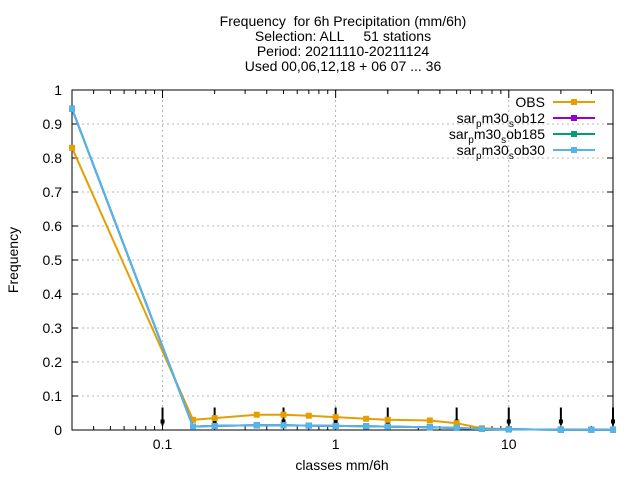 This screenshot has width=640, height=480. What do you see at coordinates (53, 124) in the screenshot?
I see `y-tick-label: 0.9` at bounding box center [53, 124].